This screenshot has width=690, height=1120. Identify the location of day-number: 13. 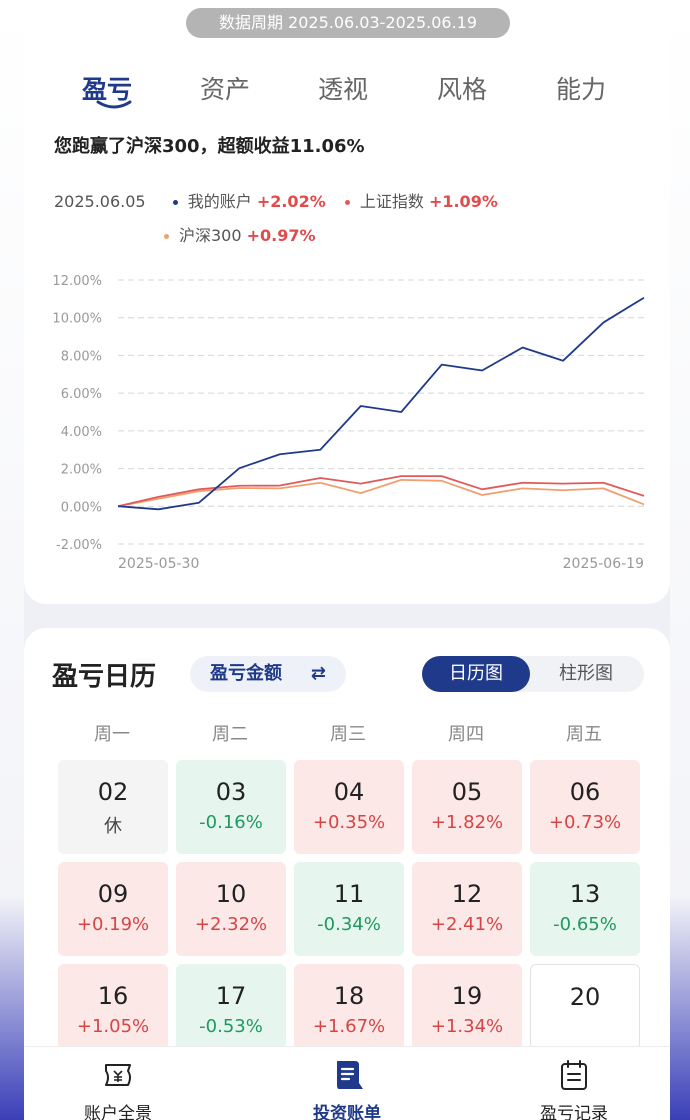
(585, 894).